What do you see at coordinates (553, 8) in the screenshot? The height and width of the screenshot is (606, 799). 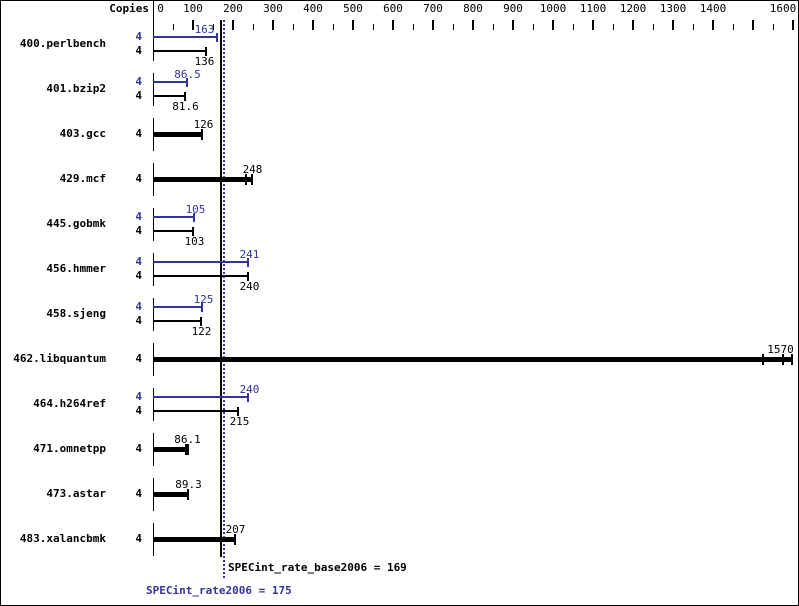 I see `x-axis-label: 1000` at bounding box center [553, 8].